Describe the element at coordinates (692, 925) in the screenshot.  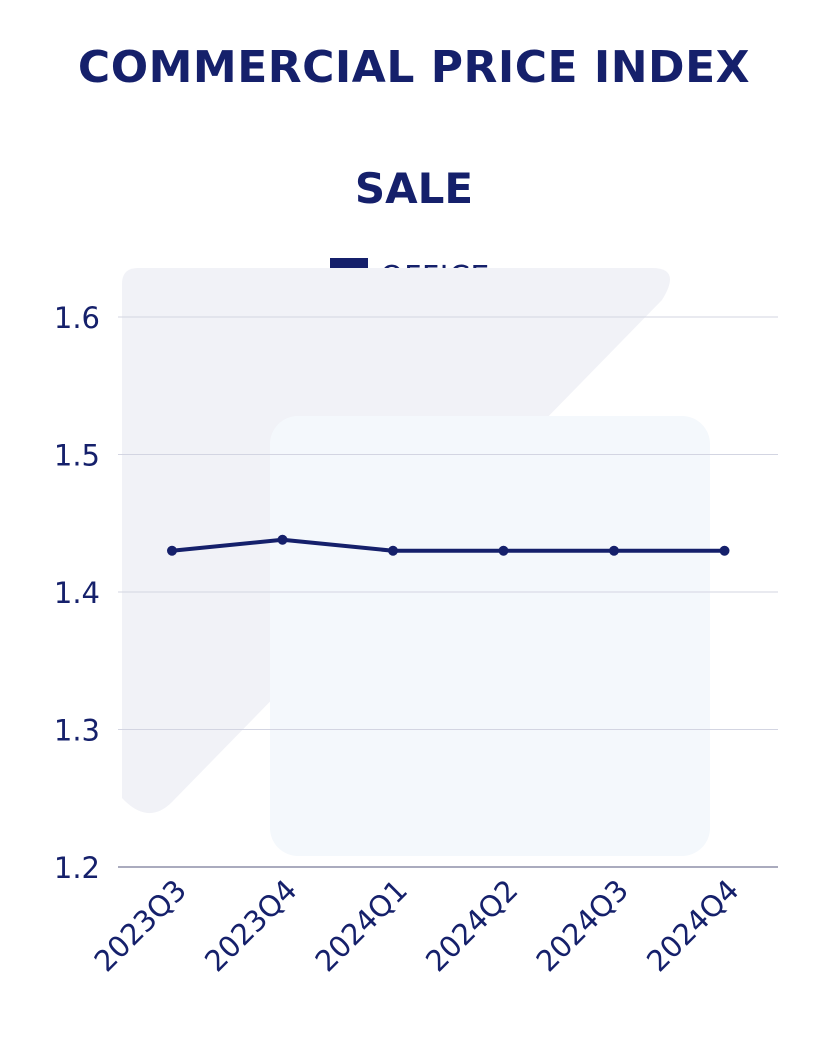
I see `x-tick-label: 2024Q4` at that location.